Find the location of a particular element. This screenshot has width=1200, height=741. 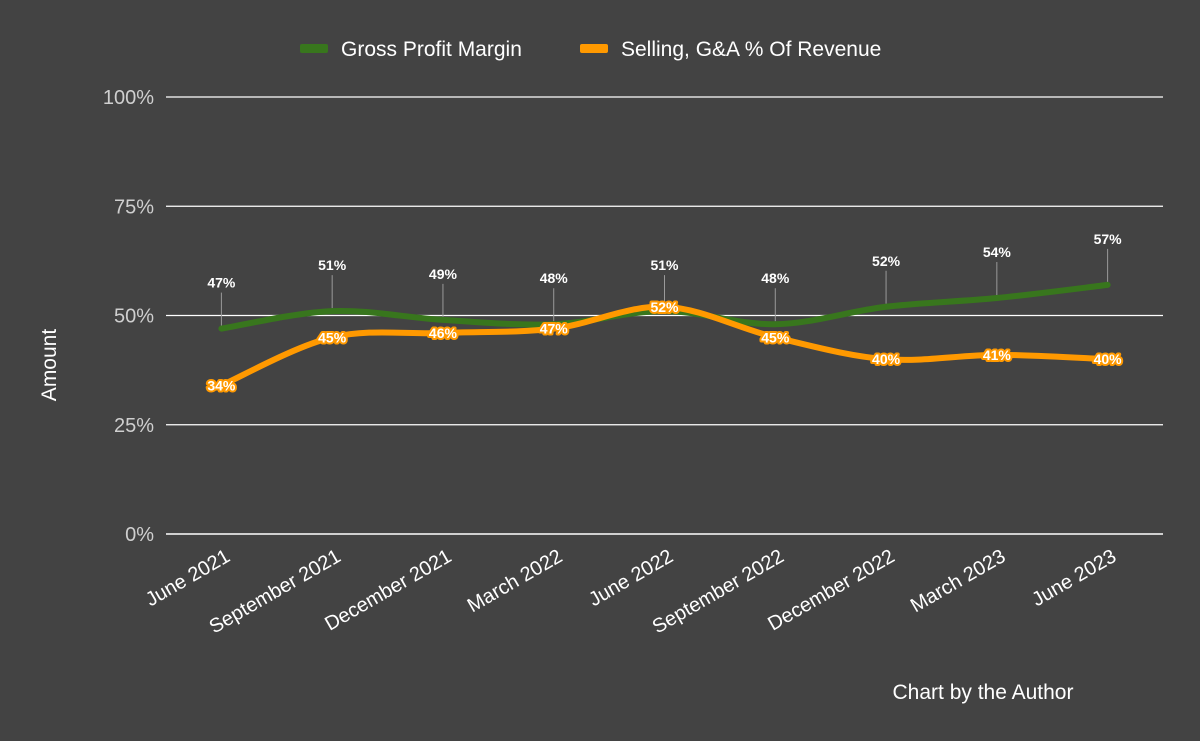

y-axis-ticks: 0% 25% 50% 75% 100% is located at coordinates (128, 316).